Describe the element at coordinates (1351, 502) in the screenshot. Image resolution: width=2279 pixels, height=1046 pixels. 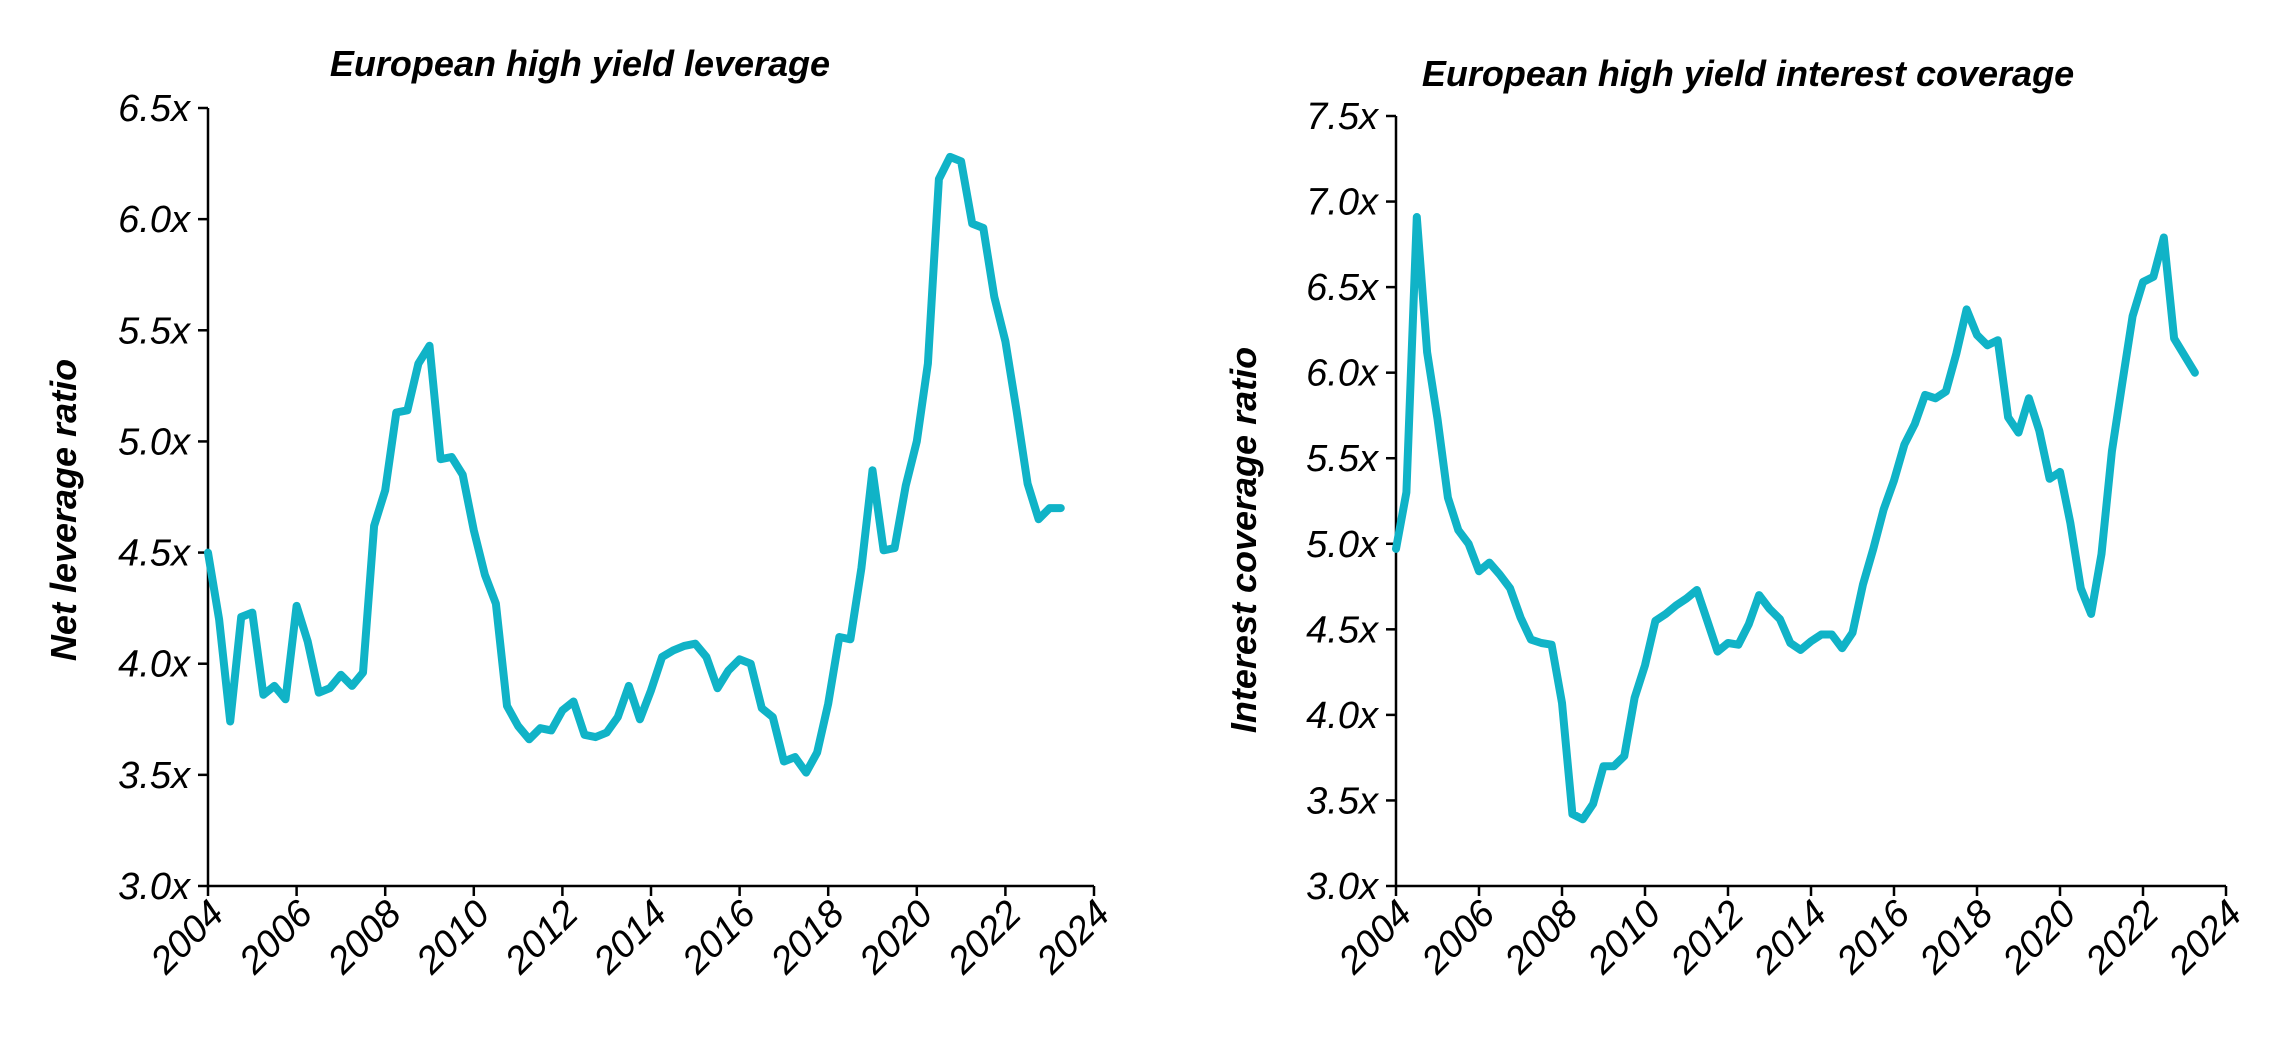
I see `y-ticks: 3.0x 3.5x 4.0x 4.5x 5.0x 5.5x 6.0x 6.5x 7.0x 7.5x` at that location.